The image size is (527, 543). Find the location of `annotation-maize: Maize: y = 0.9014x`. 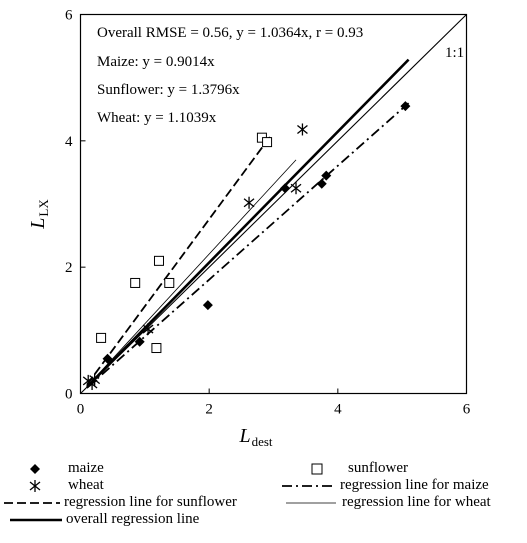

annotation-maize: Maize: y = 0.9014x is located at coordinates (156, 62).